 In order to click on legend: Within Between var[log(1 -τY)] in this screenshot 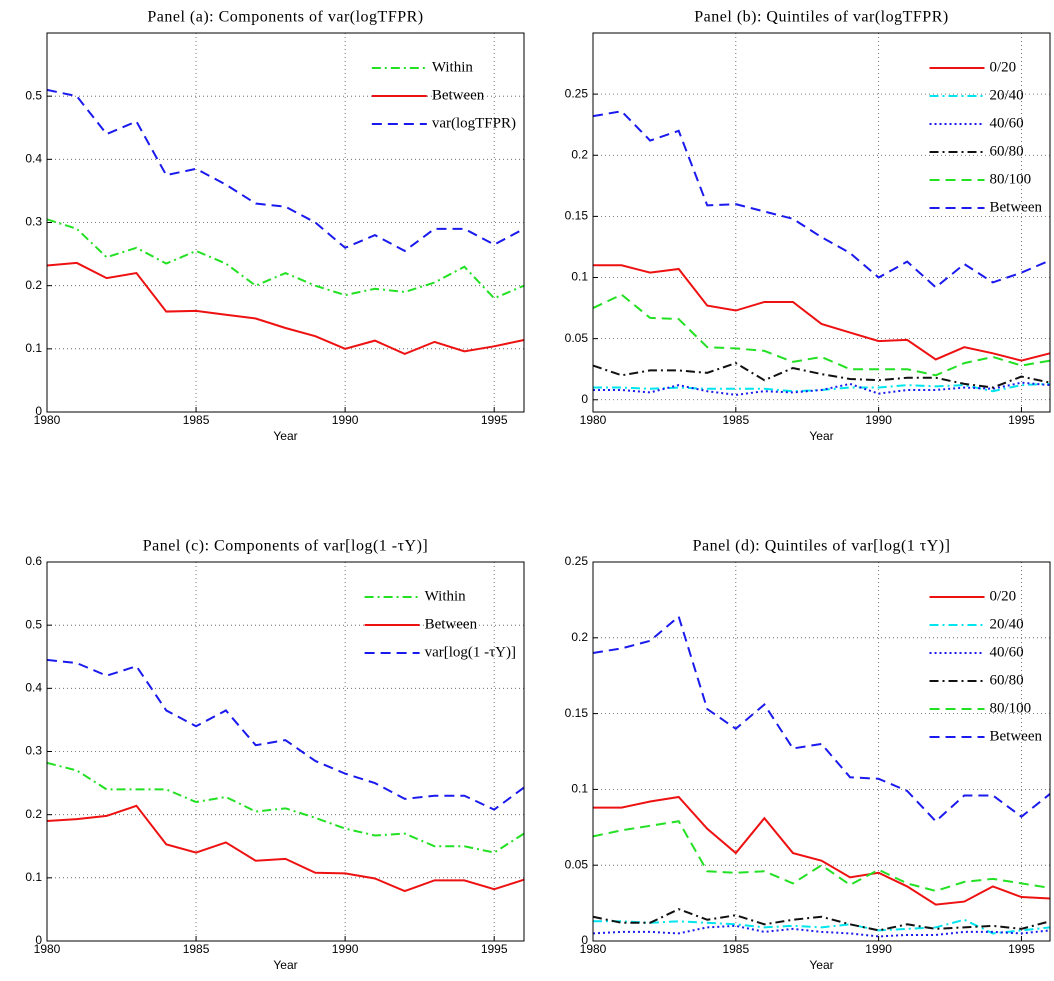, I will do `click(440, 624)`.